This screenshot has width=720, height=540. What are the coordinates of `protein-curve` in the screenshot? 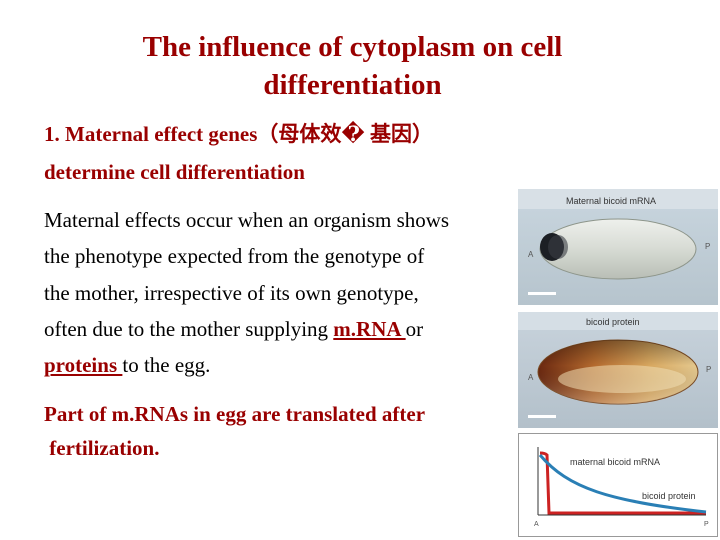 It's located at (622, 484).